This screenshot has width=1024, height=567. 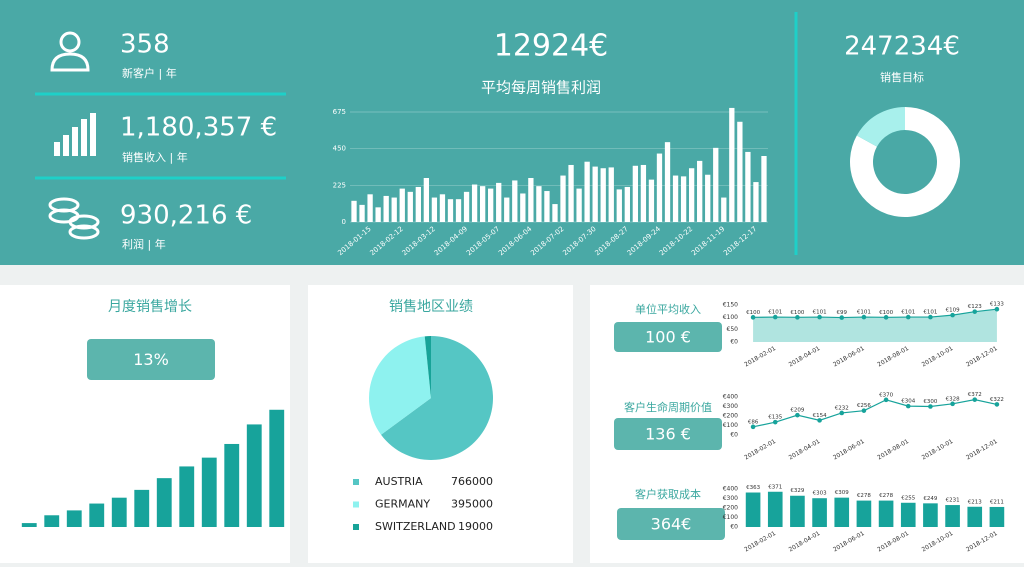 I want to click on value-label: €133, so click(x=997, y=305).